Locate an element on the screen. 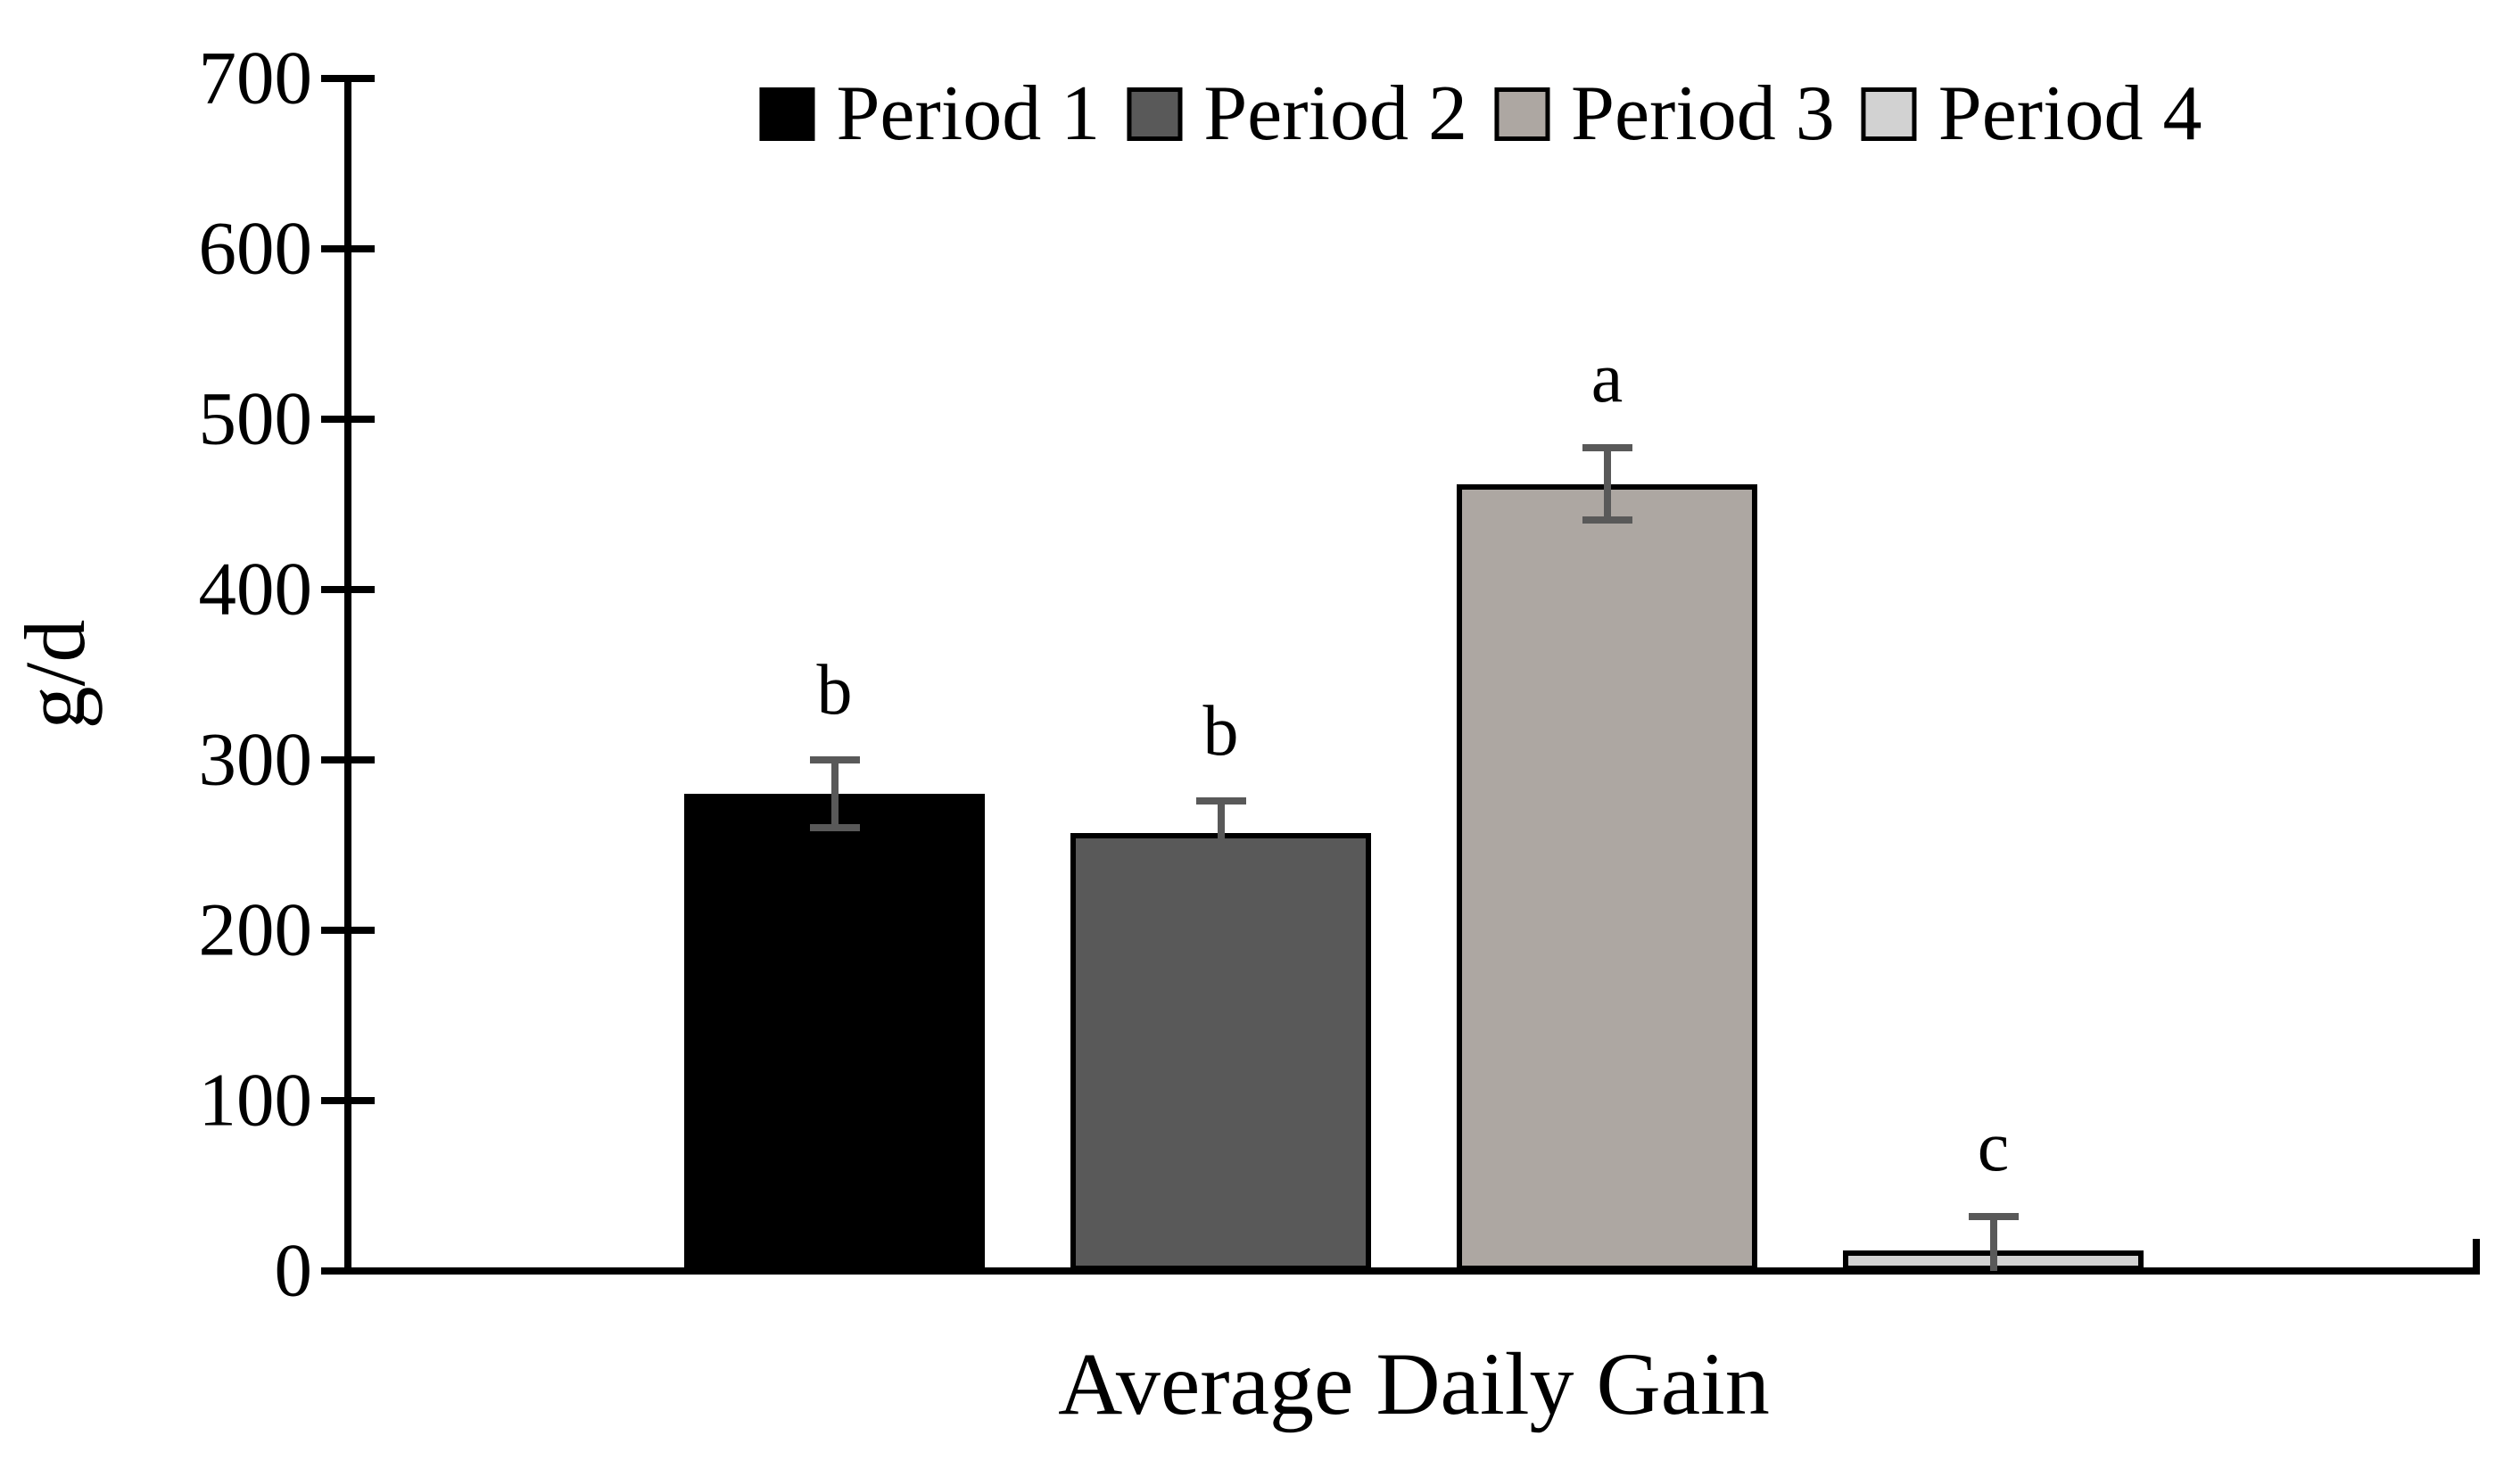 This screenshot has width=2520, height=1477. x-axis-end-tick is located at coordinates (2476, 1255).